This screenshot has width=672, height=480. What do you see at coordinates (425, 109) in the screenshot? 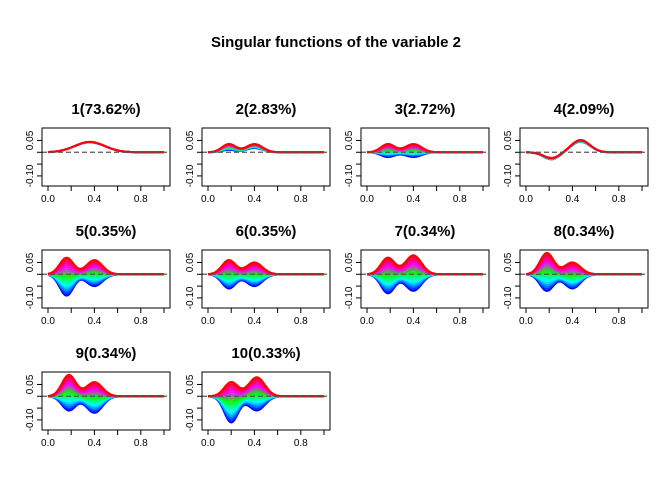
I see `panel-title: 3(2.72%)` at bounding box center [425, 109].